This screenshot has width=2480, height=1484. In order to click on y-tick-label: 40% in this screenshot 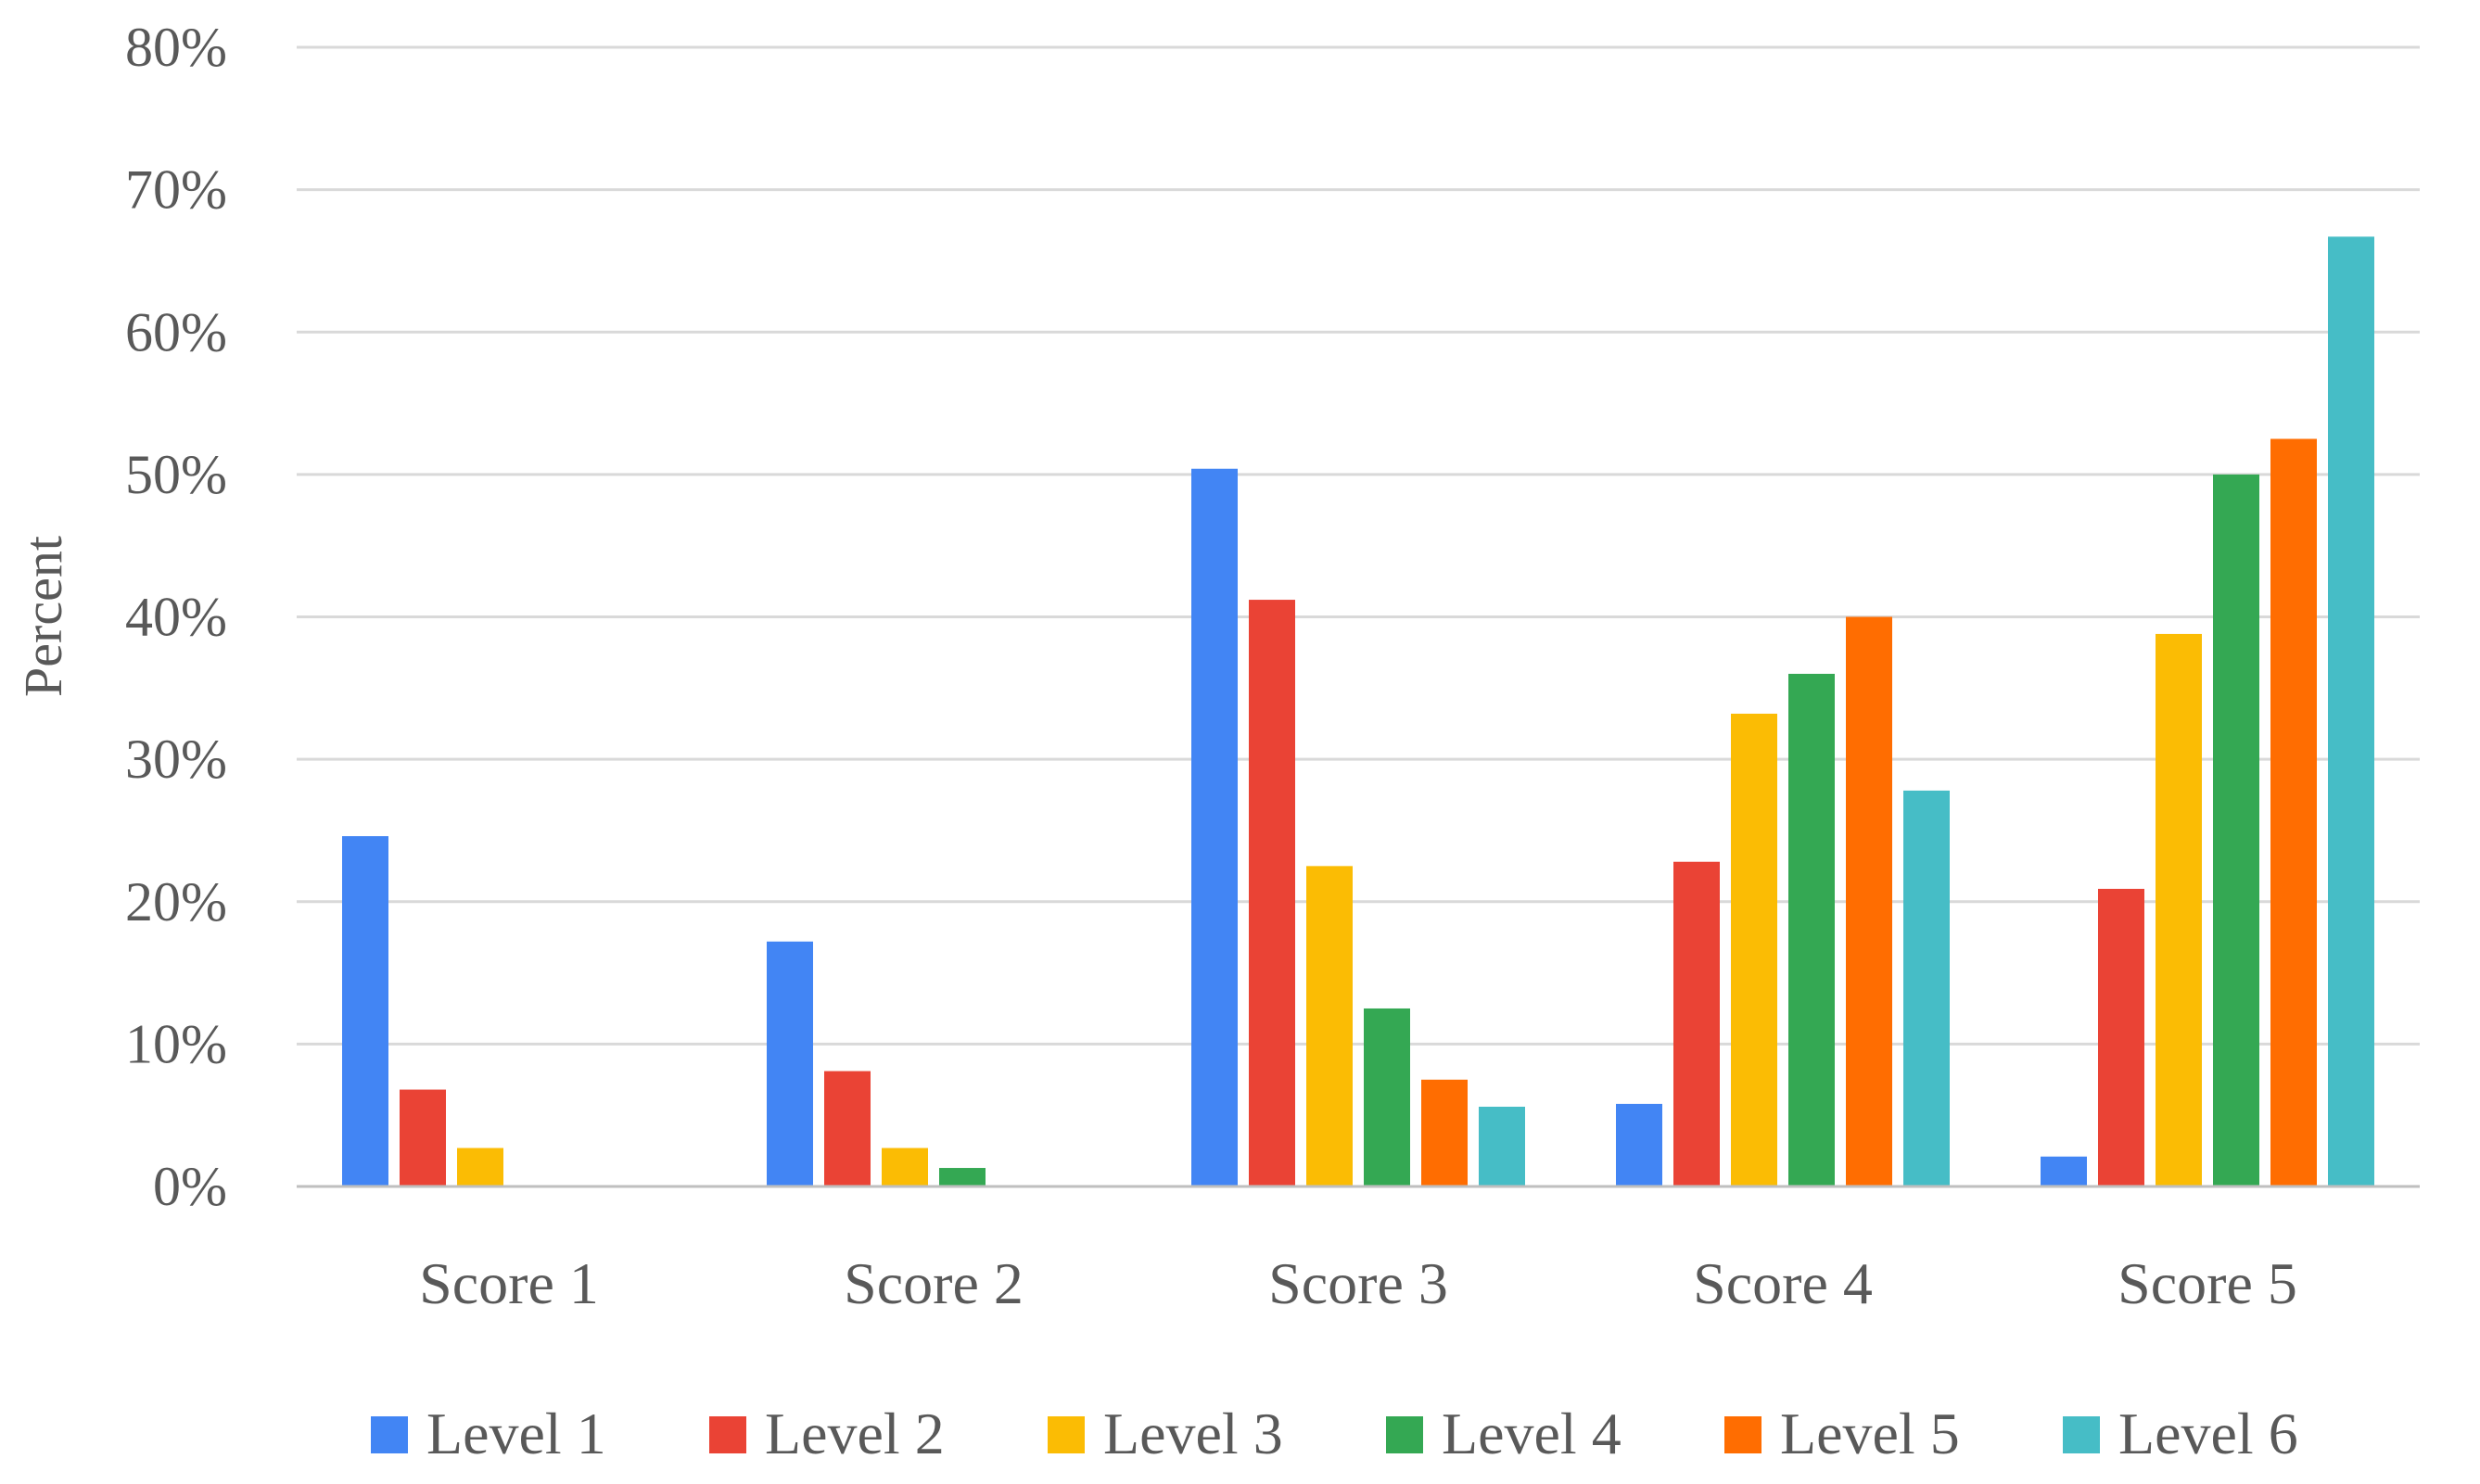, I will do `click(176, 617)`.